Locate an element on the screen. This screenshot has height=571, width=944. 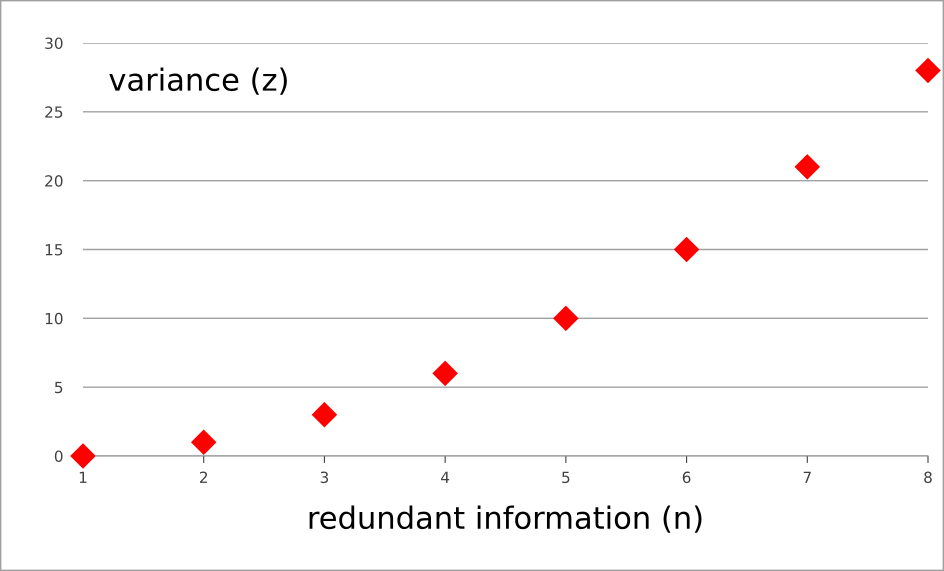
y-tick-label: 30 is located at coordinates (54, 43).